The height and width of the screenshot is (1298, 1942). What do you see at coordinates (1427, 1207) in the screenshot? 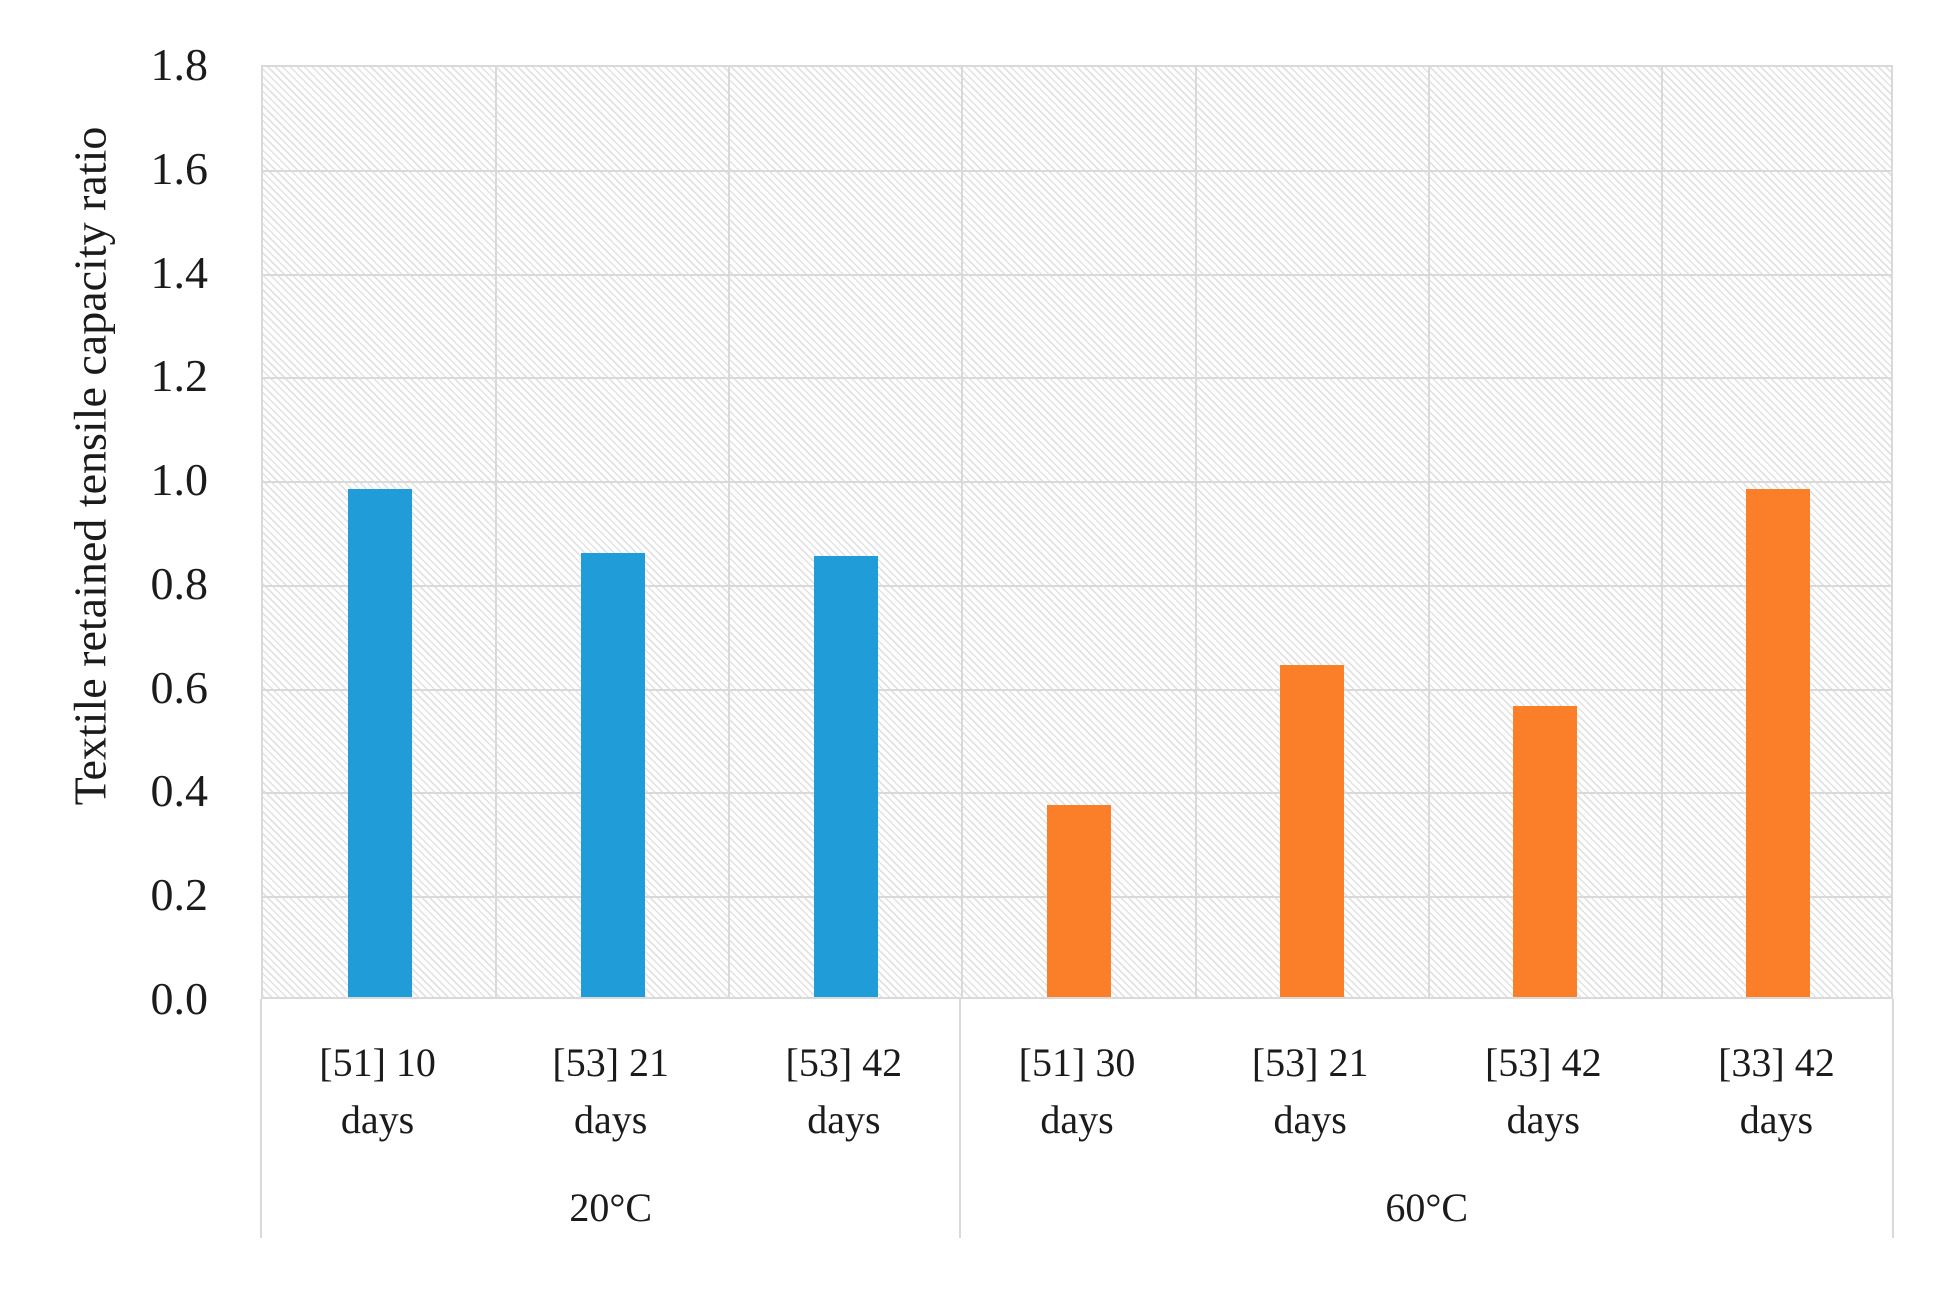
I see `x-group-label-60-c: 60°C` at bounding box center [1427, 1207].